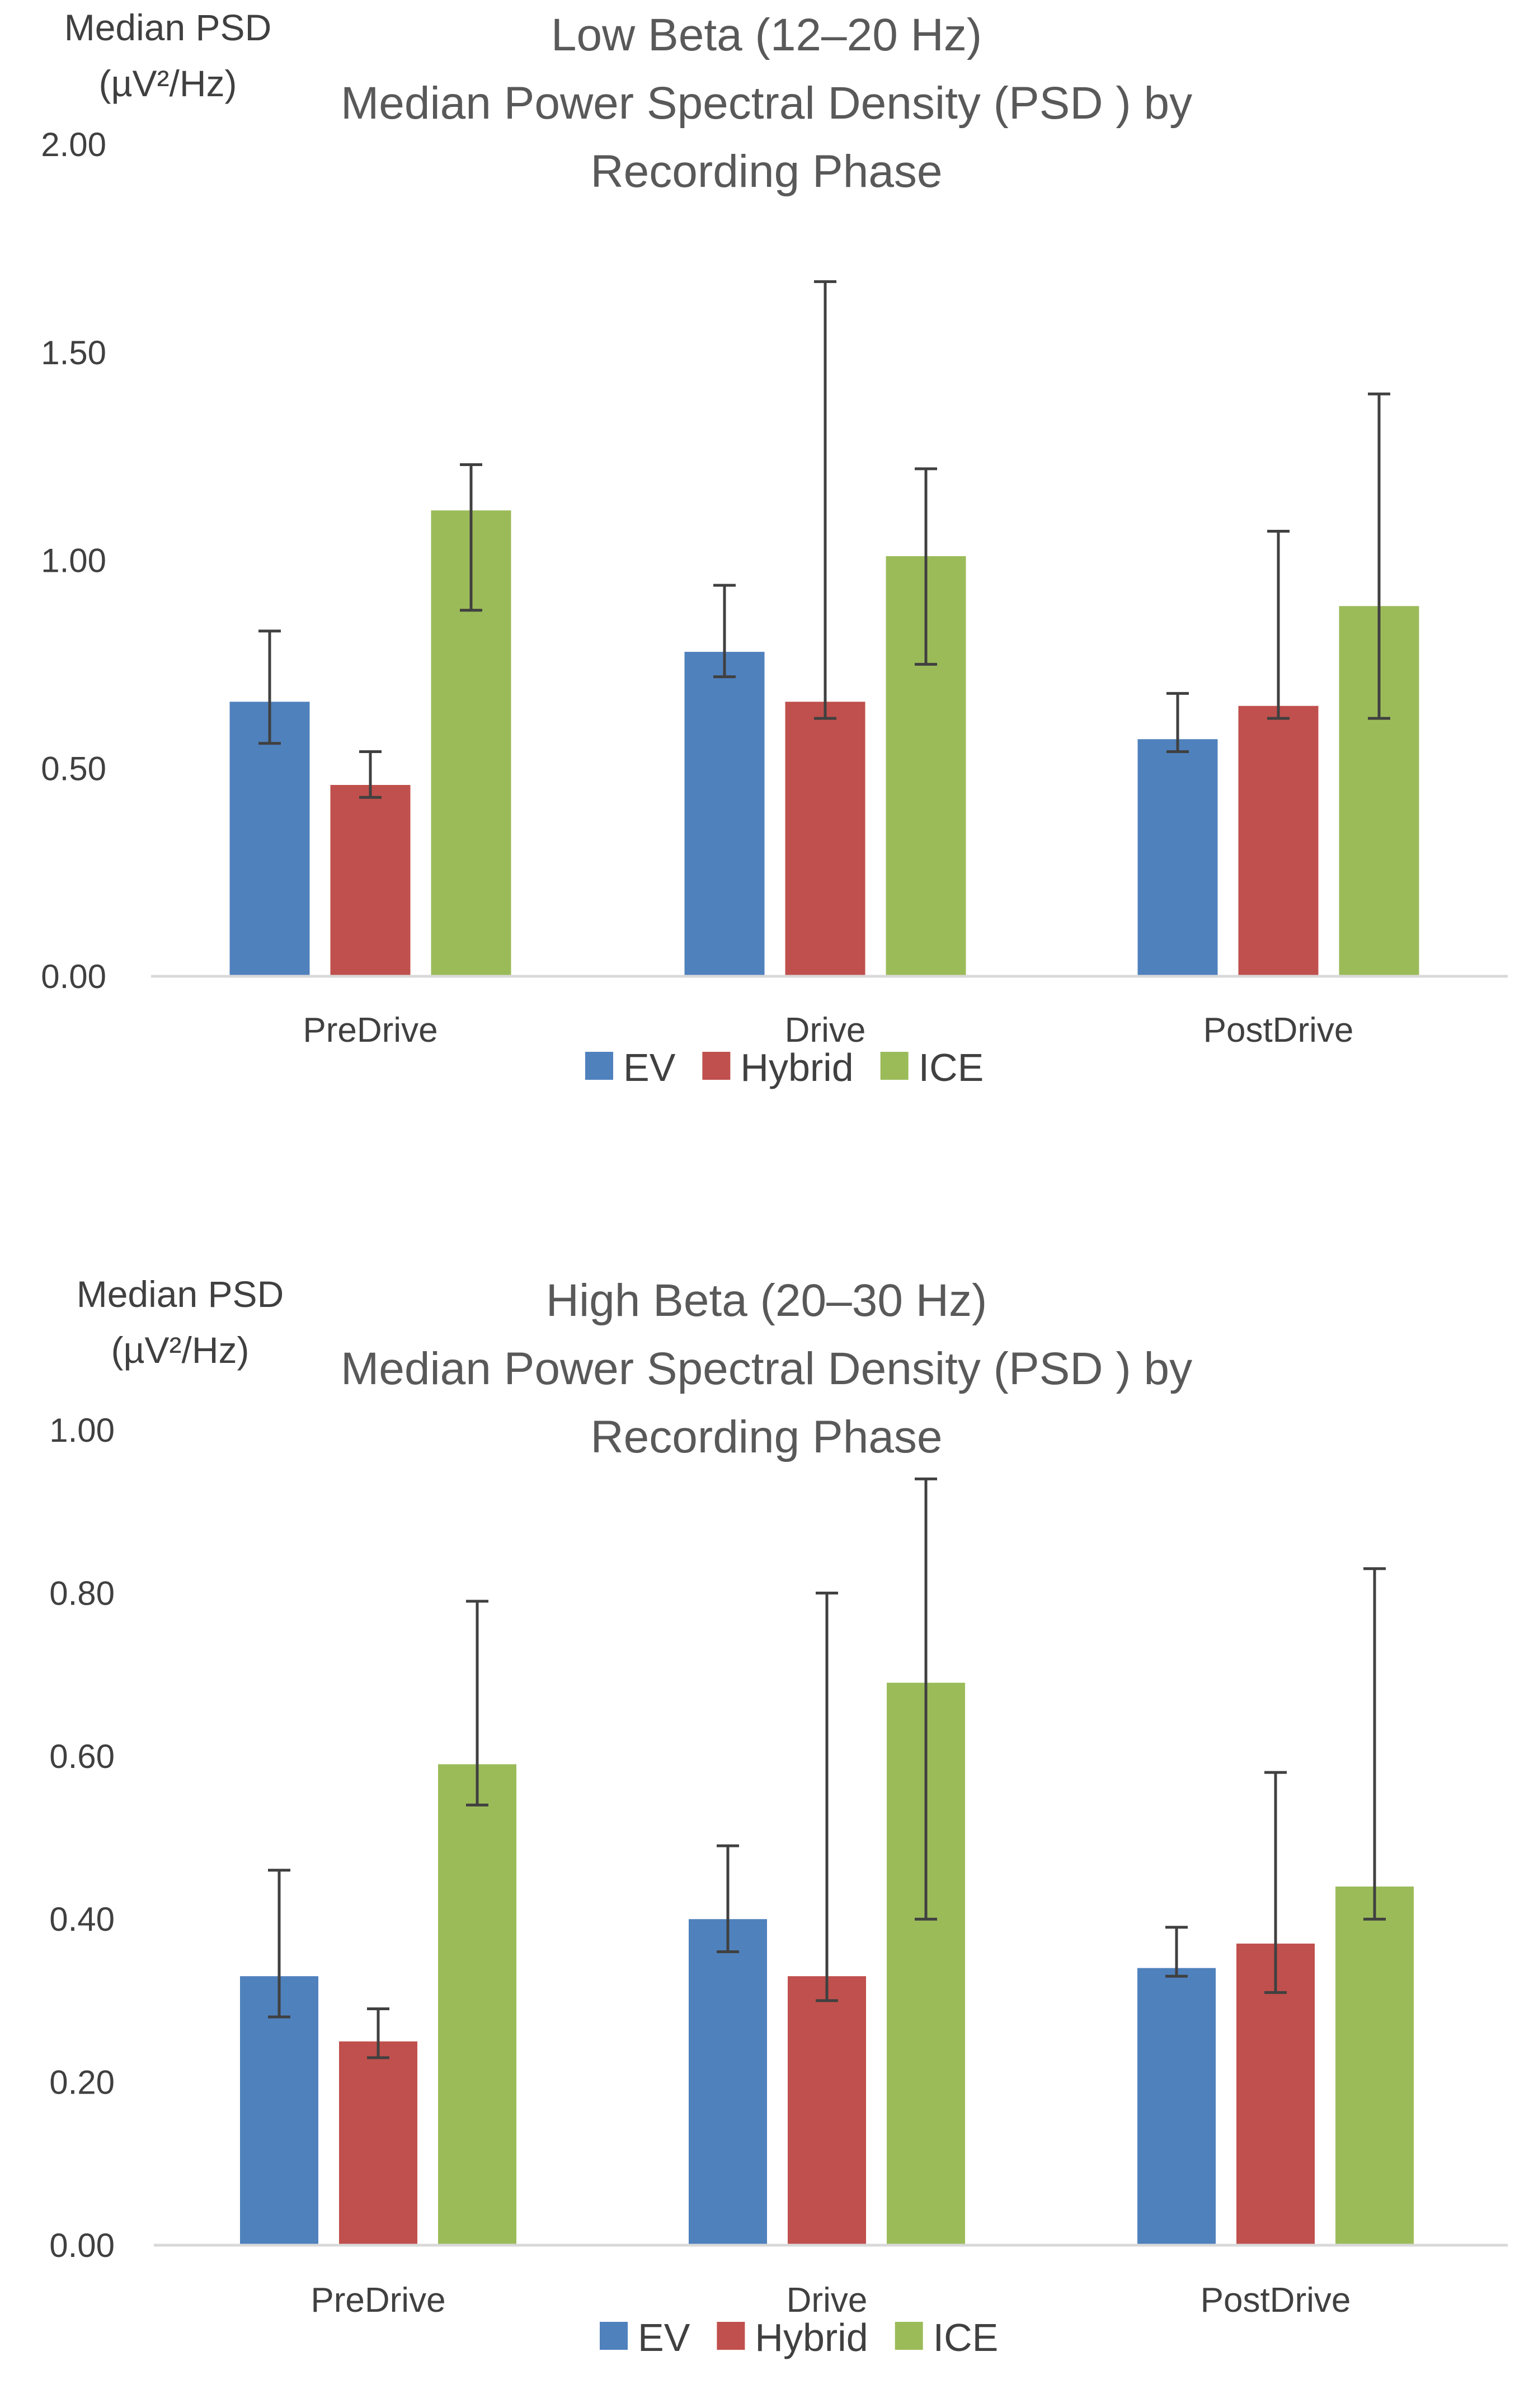 Image resolution: width=1529 pixels, height=2408 pixels. I want to click on chart-title: Low Beta (12–20 Hz), so click(767, 35).